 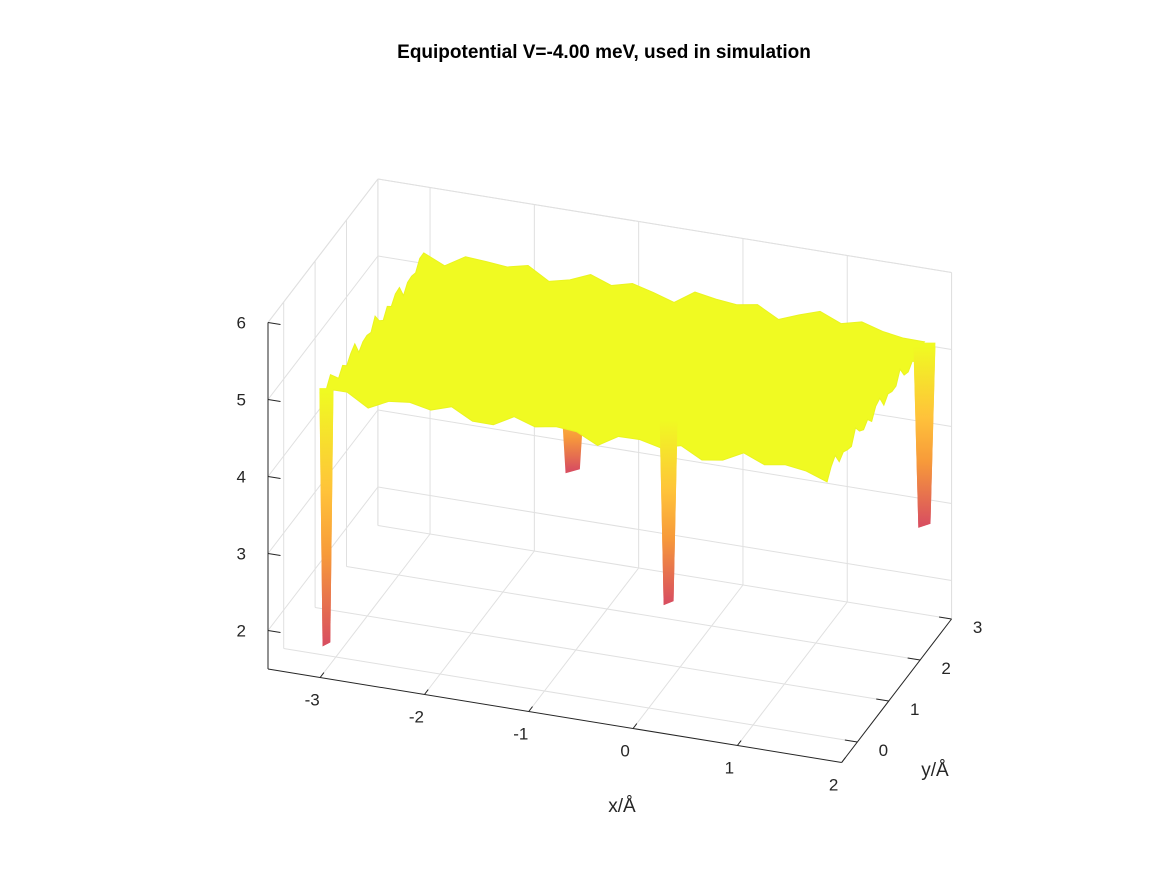 I want to click on surface-plateau, so click(x=625, y=367).